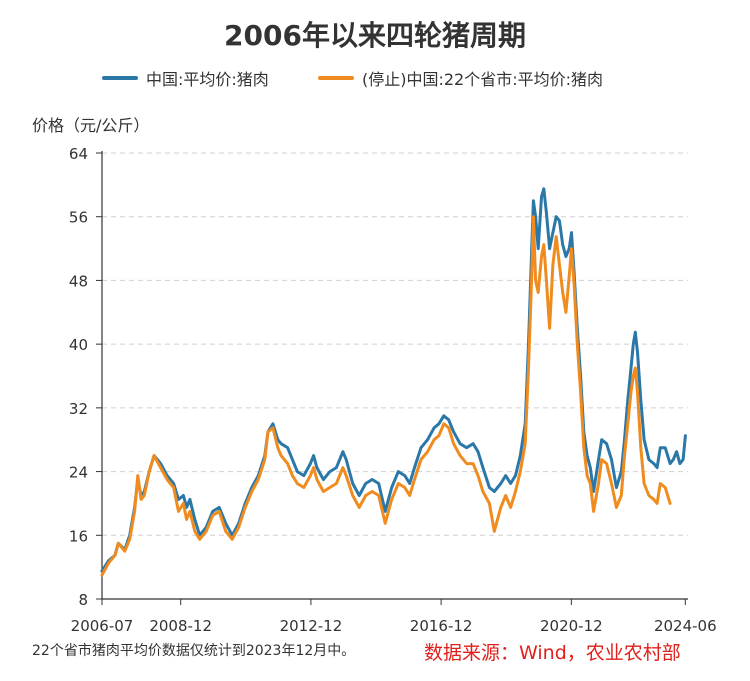  What do you see at coordinates (91, 125) in the screenshot?
I see `y-axis-label: 价格（元/公斤）` at bounding box center [91, 125].